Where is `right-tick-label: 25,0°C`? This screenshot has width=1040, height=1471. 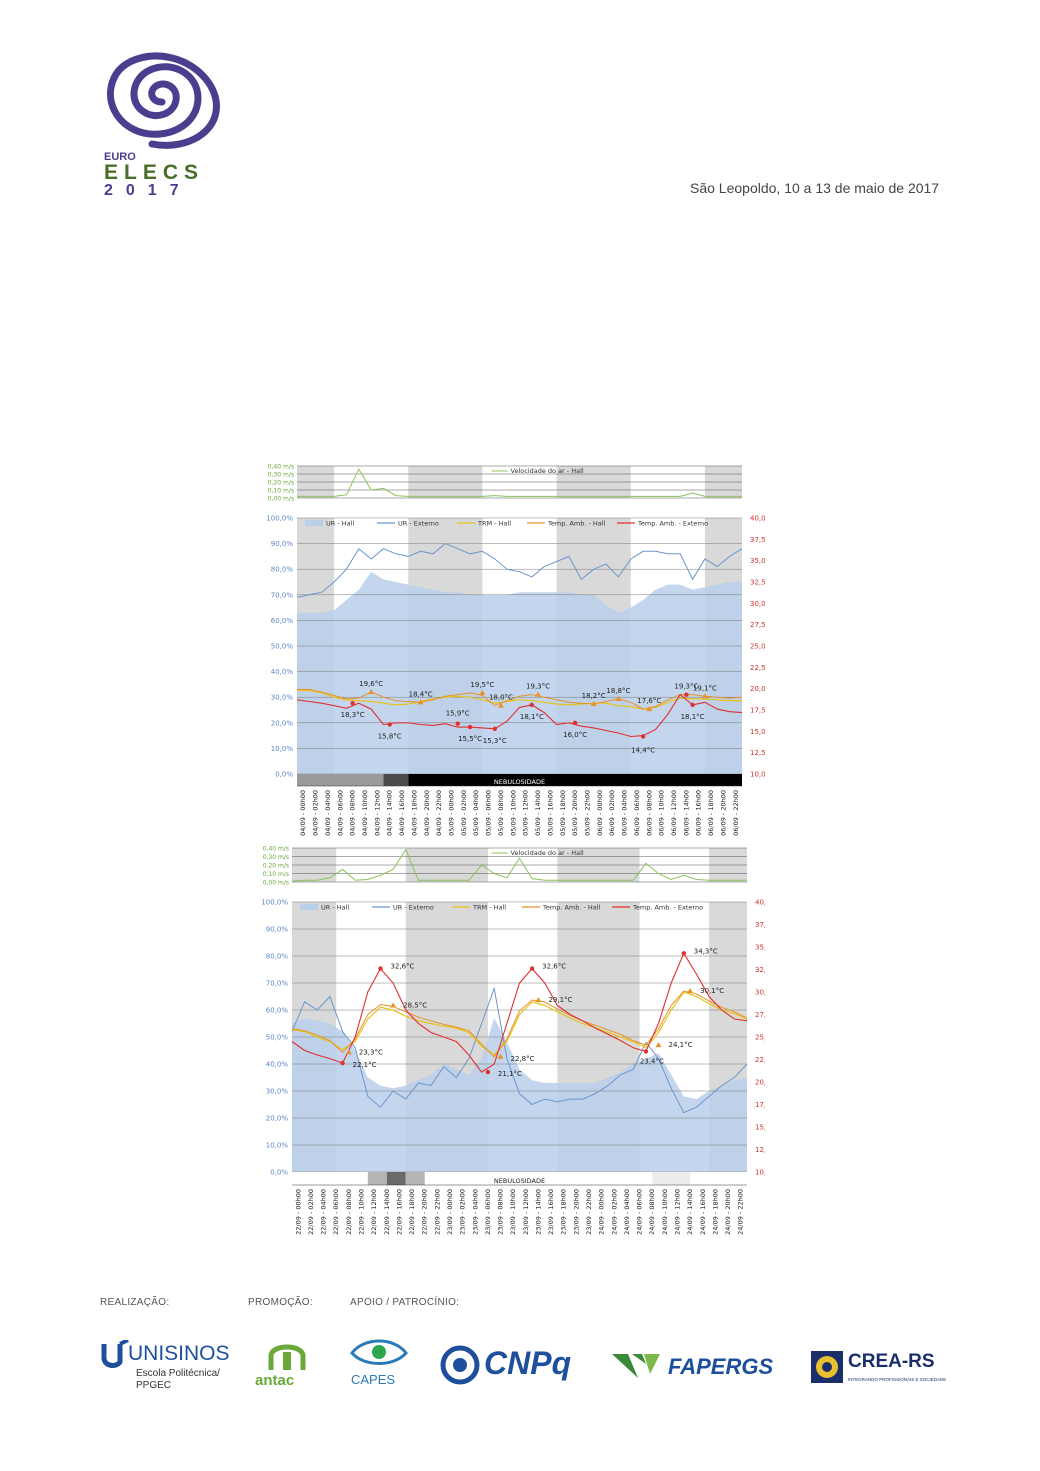
right-tick-label: 25,0°C is located at coordinates (757, 647).